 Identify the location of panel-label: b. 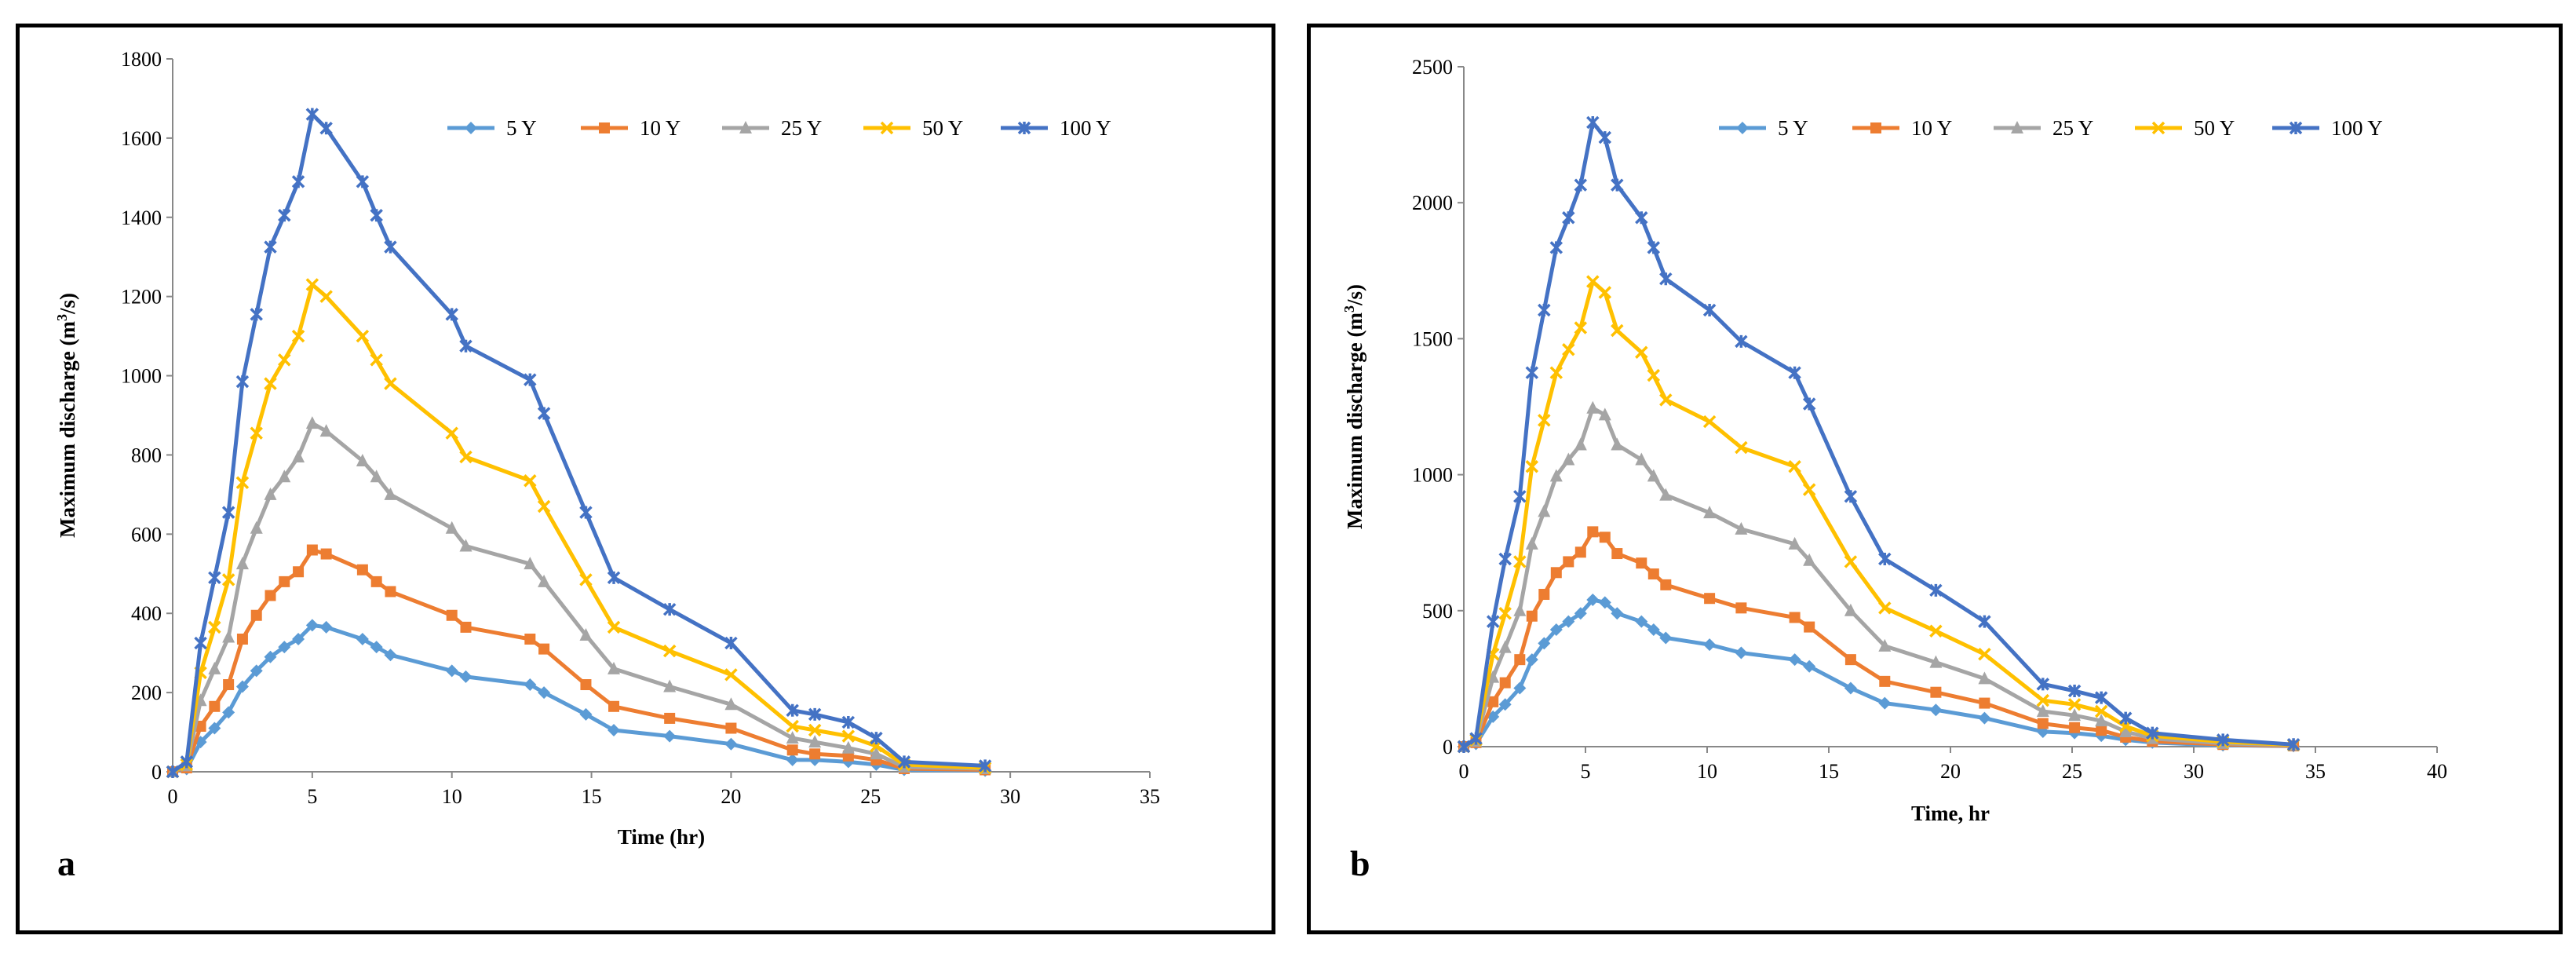
(1360, 863).